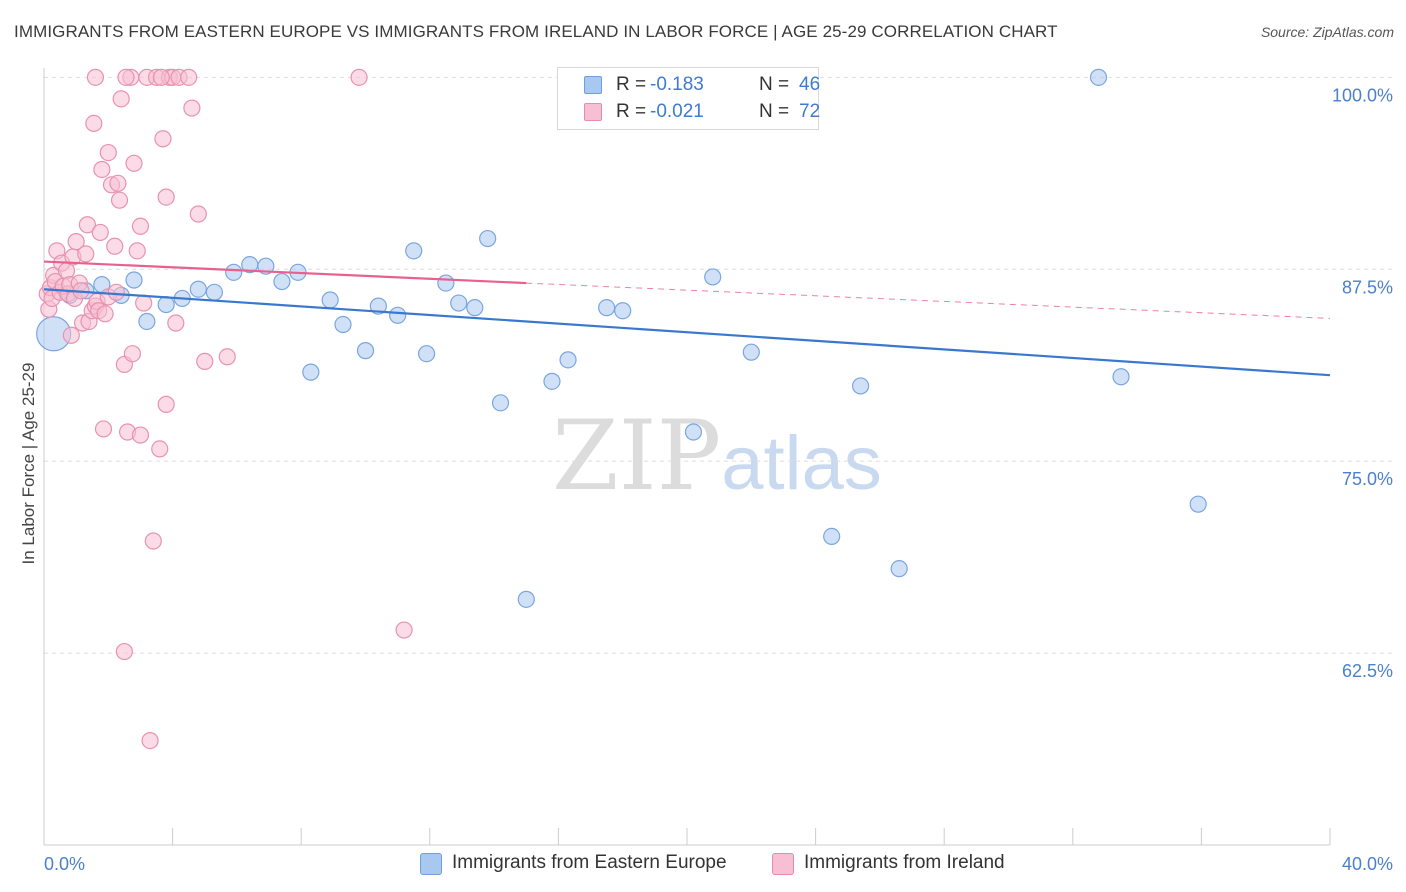 This screenshot has width=1406, height=892. I want to click on legend-n-value: 72, so click(810, 111).